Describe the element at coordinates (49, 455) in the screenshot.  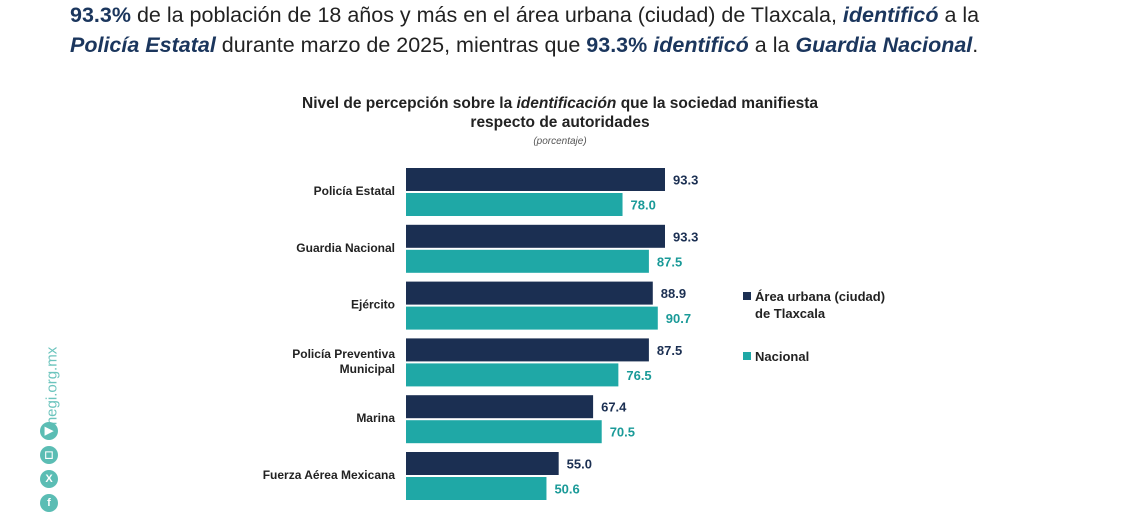
I see `instagram-icon: ◻` at that location.